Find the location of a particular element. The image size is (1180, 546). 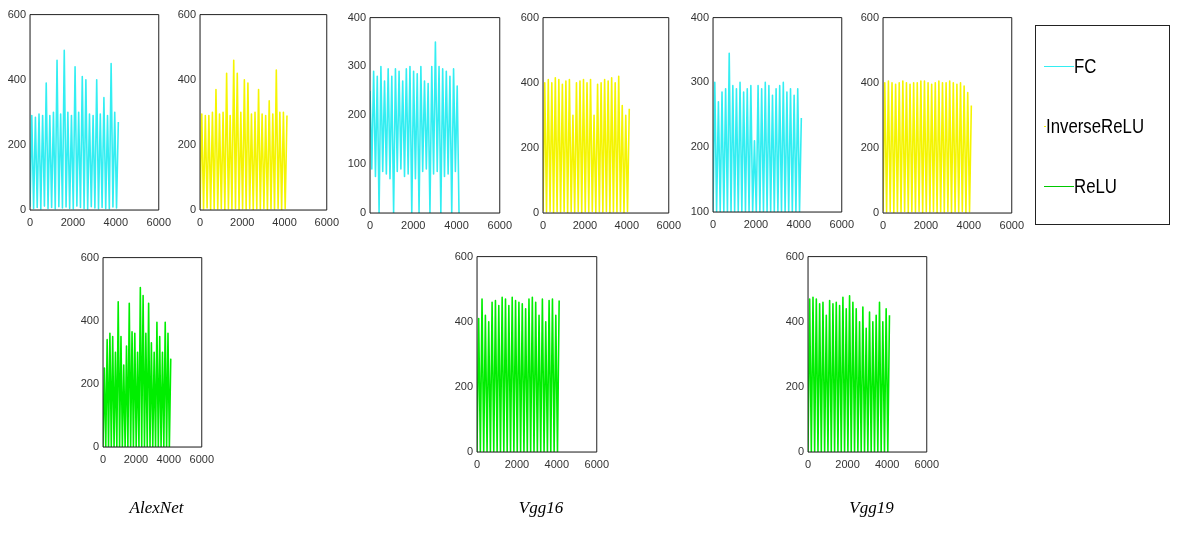

text: AlexNet is located at coordinates (156, 508).